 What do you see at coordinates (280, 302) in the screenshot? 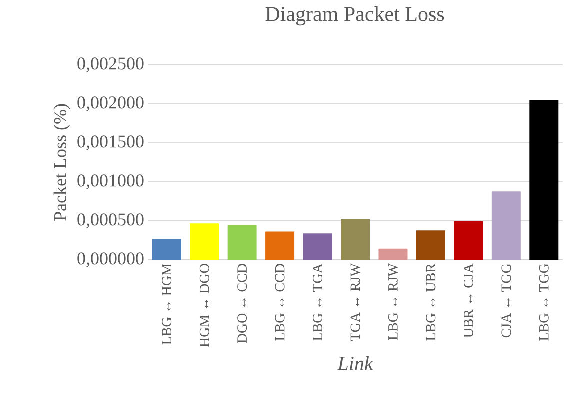
I see `x-tick-label: LBG ↔ CCD` at bounding box center [280, 302].